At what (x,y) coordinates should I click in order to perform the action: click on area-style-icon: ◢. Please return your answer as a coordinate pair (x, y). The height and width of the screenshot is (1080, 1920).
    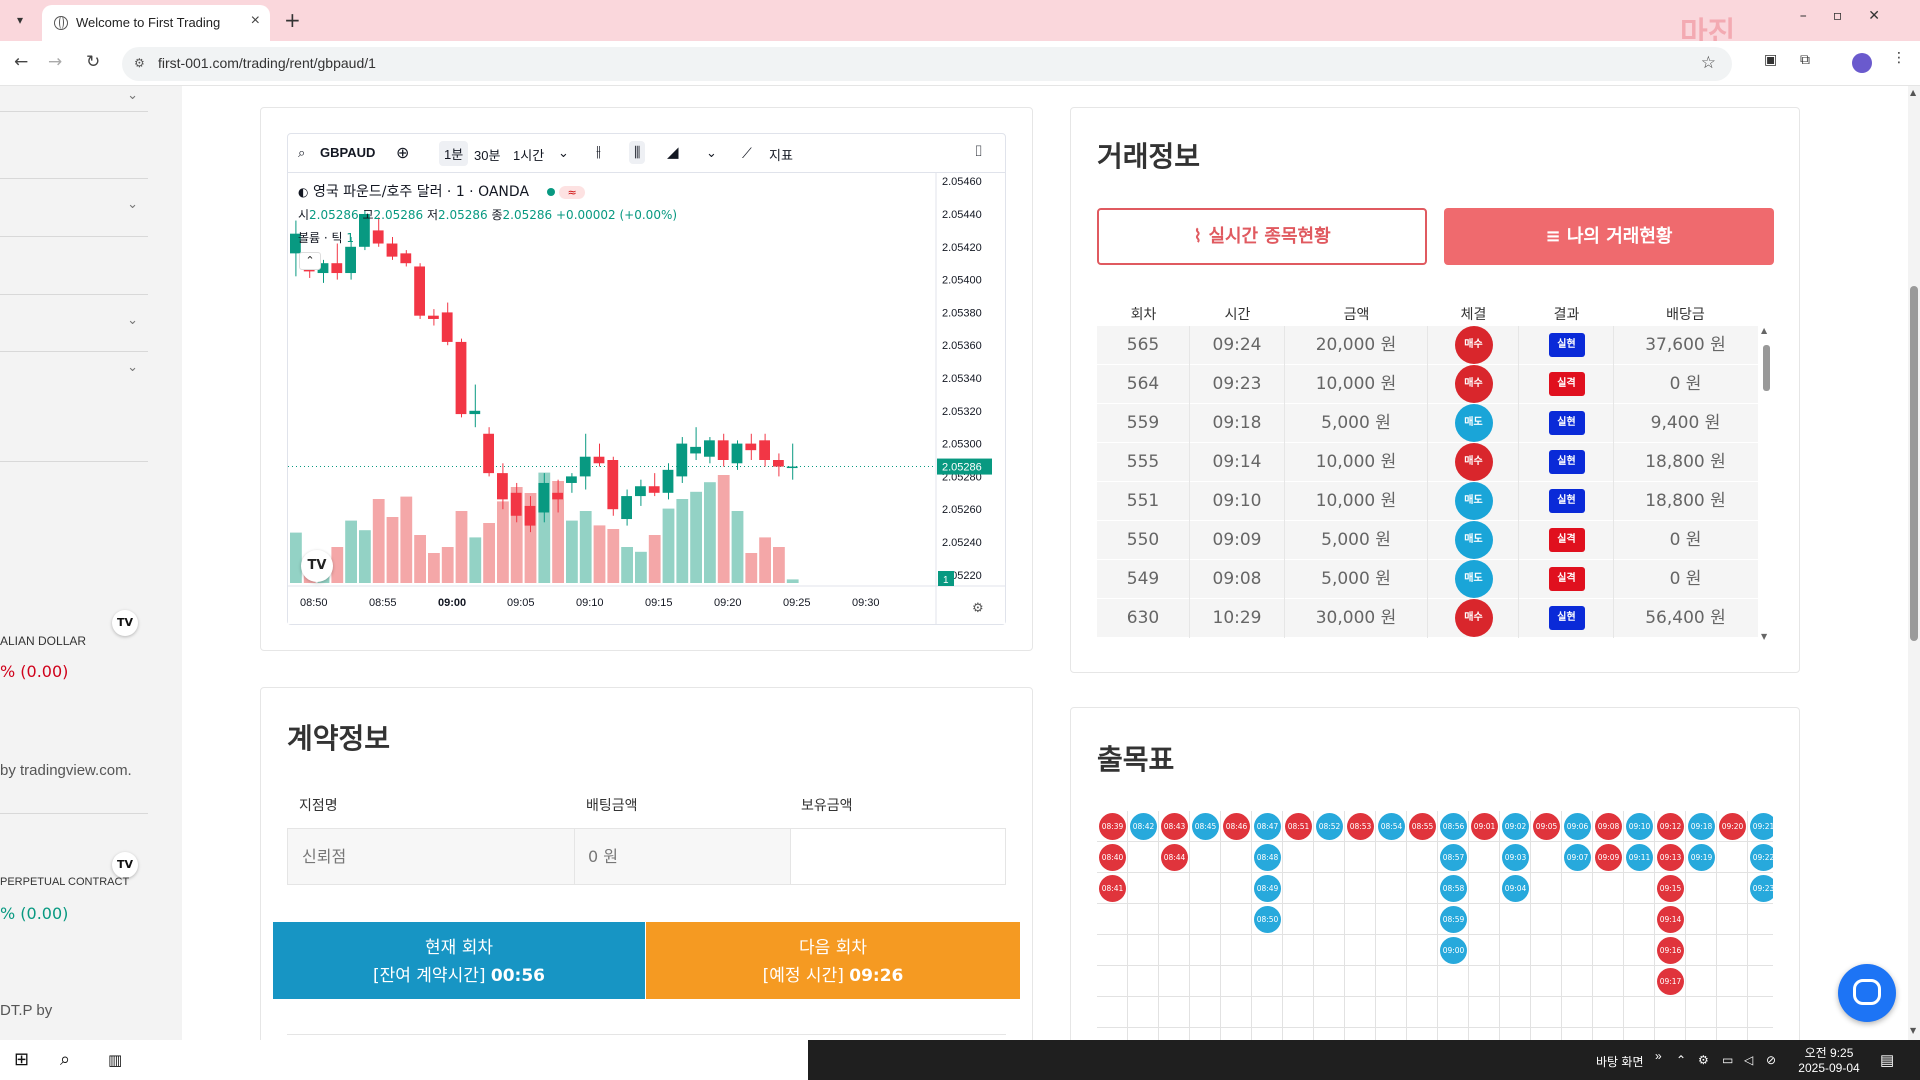
    Looking at the image, I should click on (673, 152).